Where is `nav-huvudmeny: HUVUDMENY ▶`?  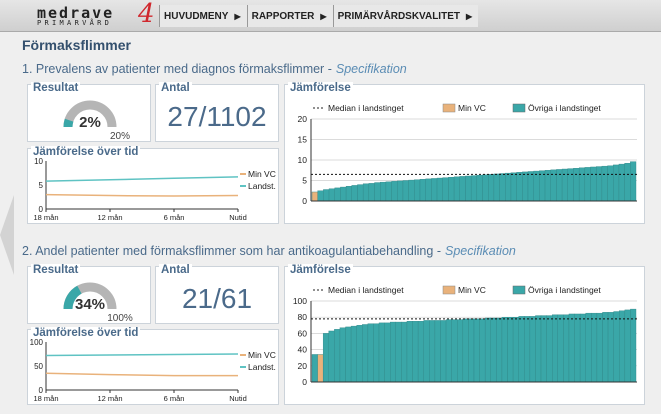
nav-huvudmeny: HUVUDMENY ▶ is located at coordinates (203, 16).